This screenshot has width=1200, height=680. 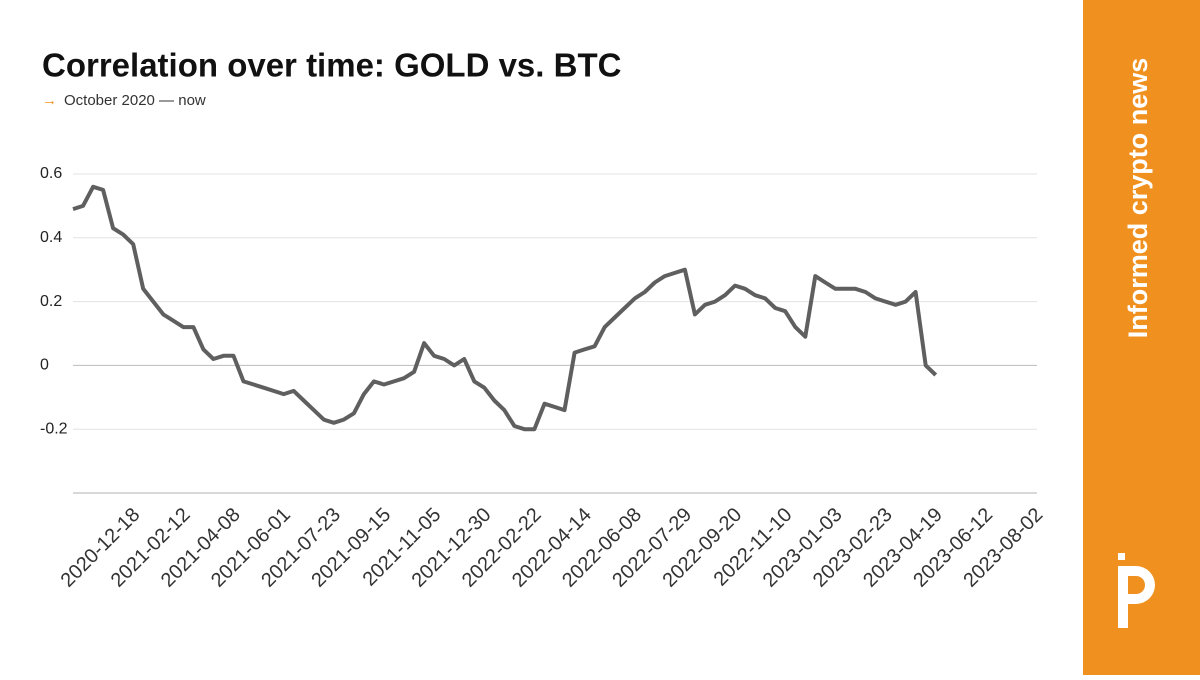 What do you see at coordinates (331, 65) in the screenshot?
I see `chart-title: Correlation over time: GOLD vs. BTC` at bounding box center [331, 65].